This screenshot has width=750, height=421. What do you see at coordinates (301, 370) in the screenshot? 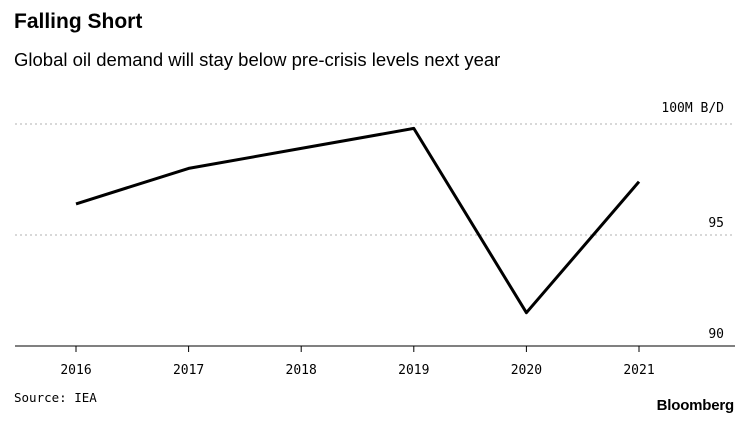
I see `x-tick-label: 2018` at bounding box center [301, 370].